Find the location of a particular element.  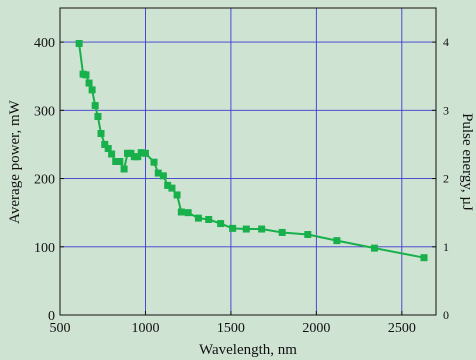

x-axis-ticks: 500 1000 1500 2000 2500 is located at coordinates (233, 323).